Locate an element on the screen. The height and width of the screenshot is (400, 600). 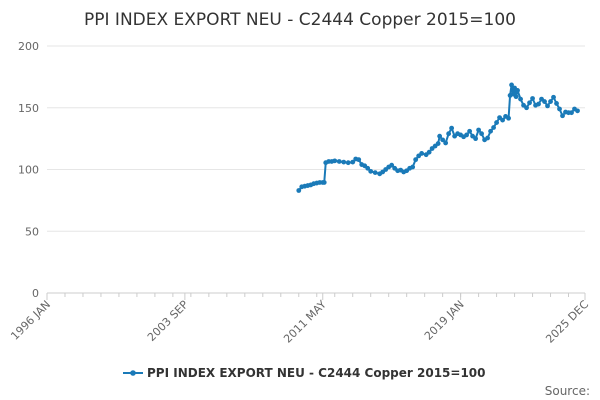
x-tick-label: 2003 SEP is located at coordinates (168, 321).